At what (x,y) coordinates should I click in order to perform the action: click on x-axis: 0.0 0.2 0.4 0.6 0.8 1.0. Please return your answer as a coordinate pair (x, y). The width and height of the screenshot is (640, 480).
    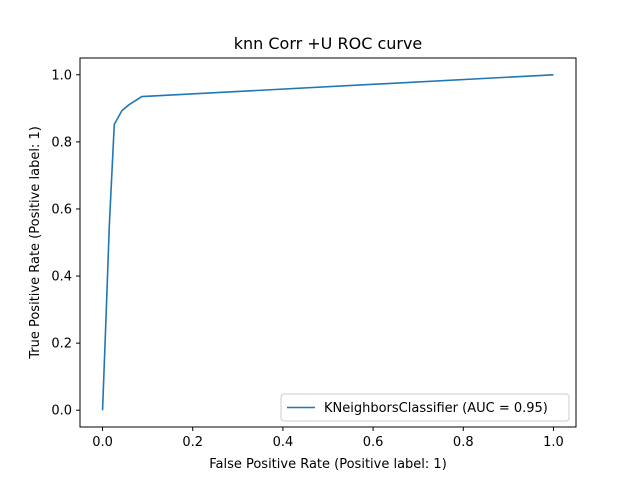
    Looking at the image, I should click on (328, 438).